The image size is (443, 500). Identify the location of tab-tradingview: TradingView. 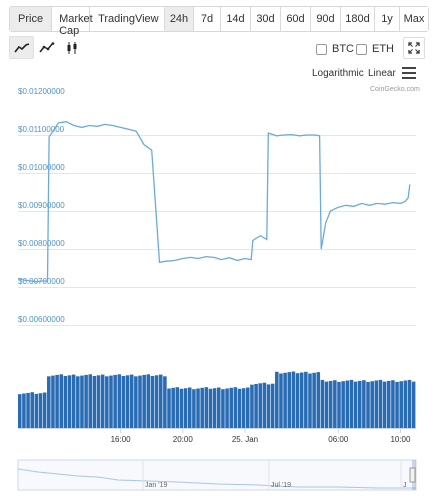
(128, 19).